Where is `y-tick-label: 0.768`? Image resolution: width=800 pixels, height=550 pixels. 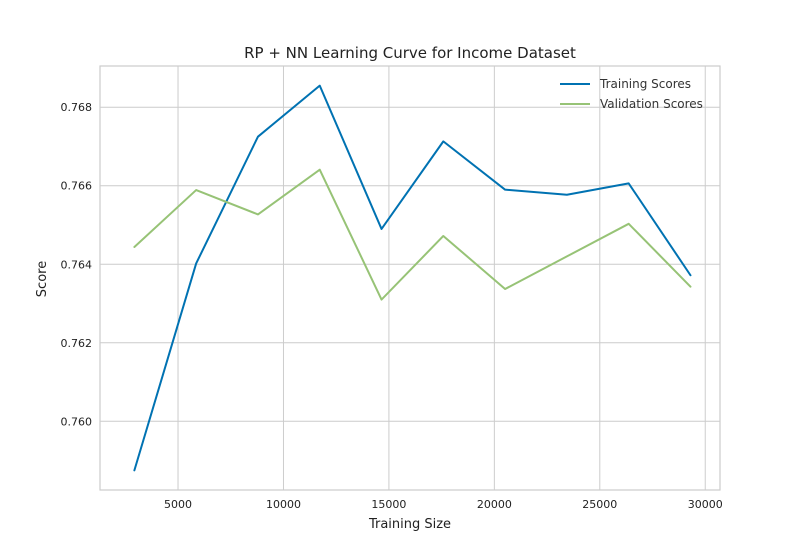 y-tick-label: 0.768 is located at coordinates (77, 107).